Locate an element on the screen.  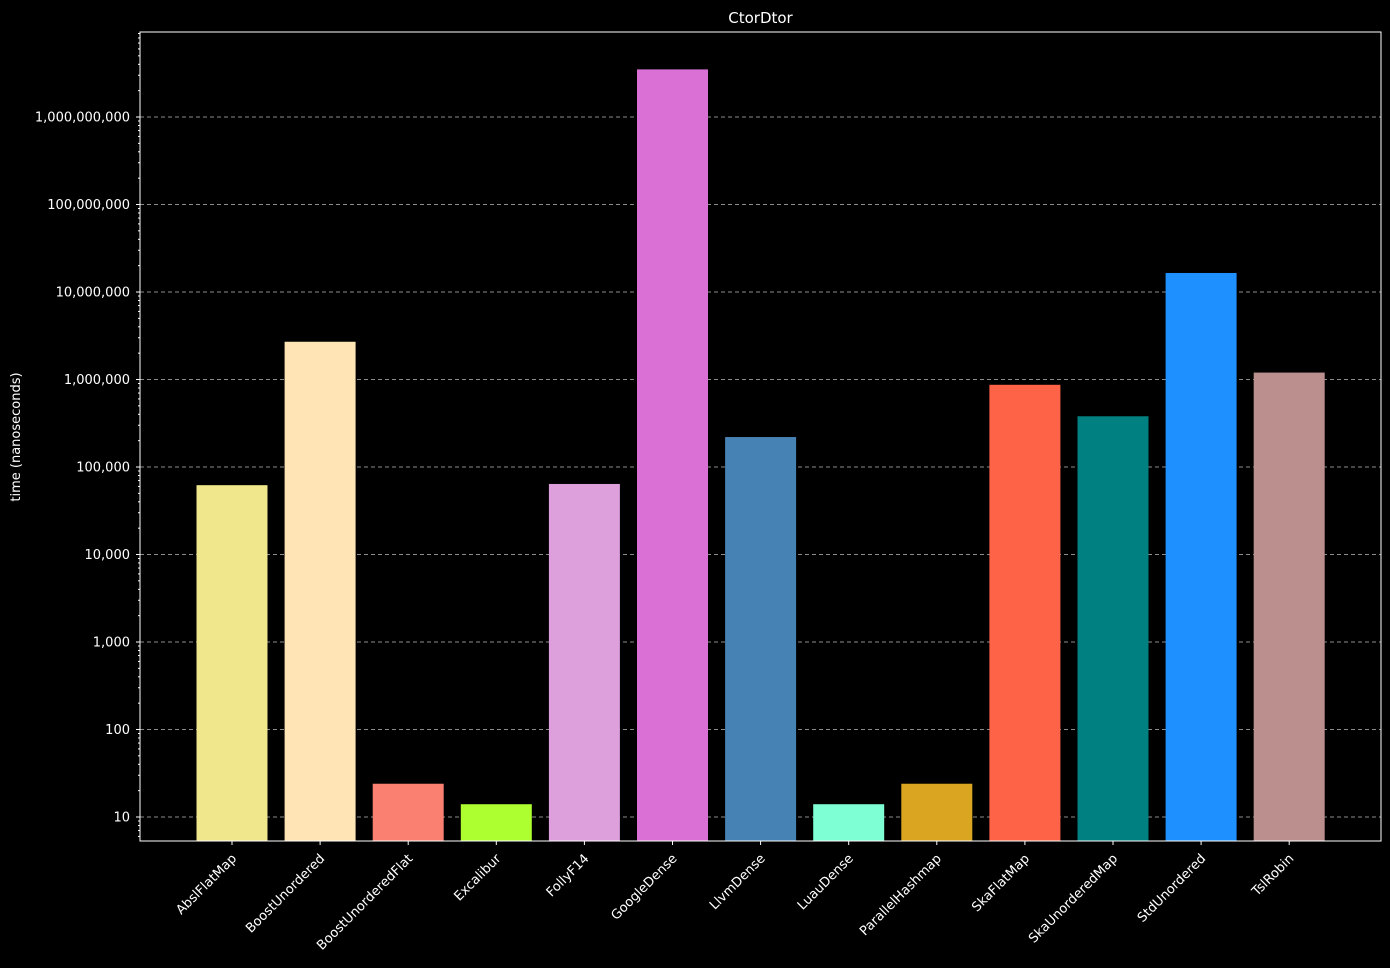
y-tick-label: 10,000,000 is located at coordinates (93, 293).